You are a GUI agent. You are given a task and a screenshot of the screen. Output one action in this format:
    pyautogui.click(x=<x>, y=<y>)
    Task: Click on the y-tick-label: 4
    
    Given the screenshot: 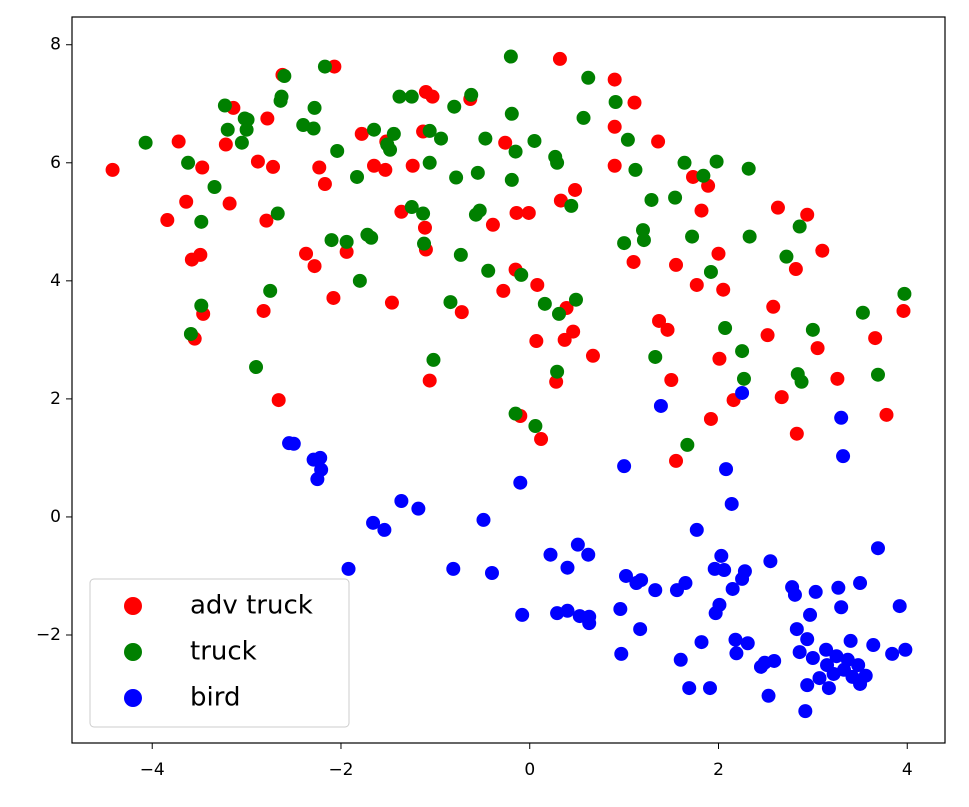 What is the action you would take?
    pyautogui.click(x=55, y=281)
    